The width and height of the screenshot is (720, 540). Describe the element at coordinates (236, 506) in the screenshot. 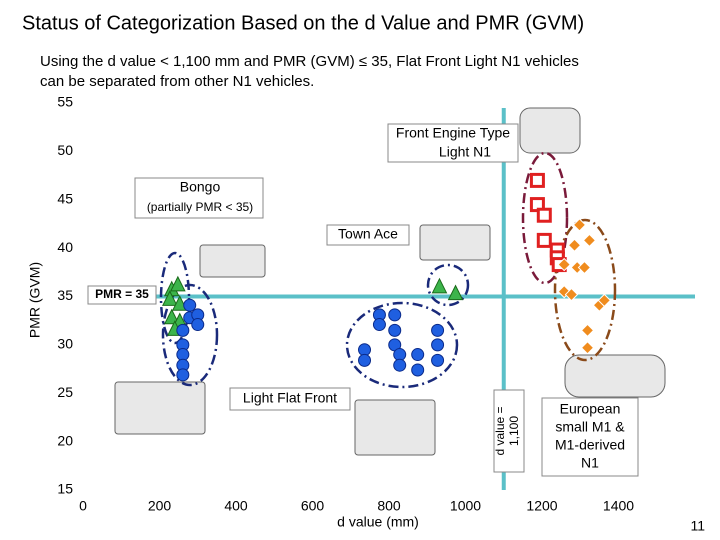

I see `x-tick-label: 400` at that location.